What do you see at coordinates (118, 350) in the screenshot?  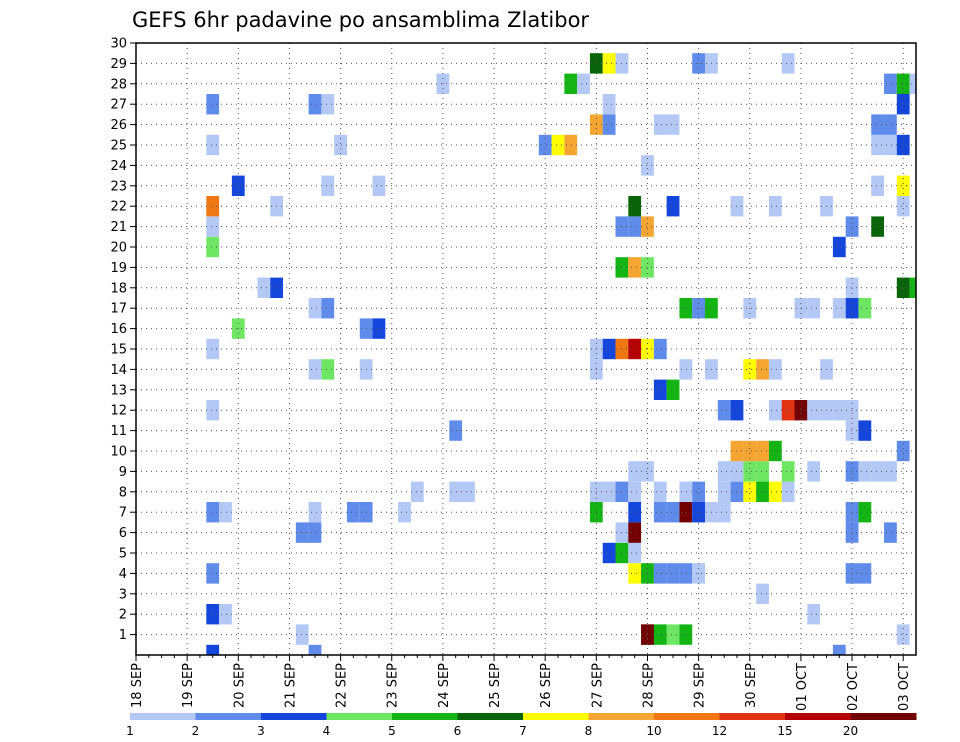 I see `y-tick-label: 15` at bounding box center [118, 350].